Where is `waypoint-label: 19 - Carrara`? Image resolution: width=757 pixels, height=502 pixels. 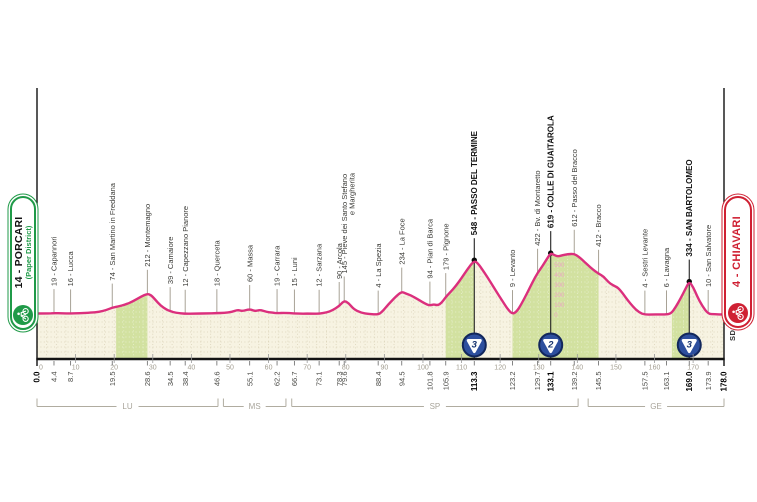 waypoint-label: 19 - Carrara is located at coordinates (277, 265).